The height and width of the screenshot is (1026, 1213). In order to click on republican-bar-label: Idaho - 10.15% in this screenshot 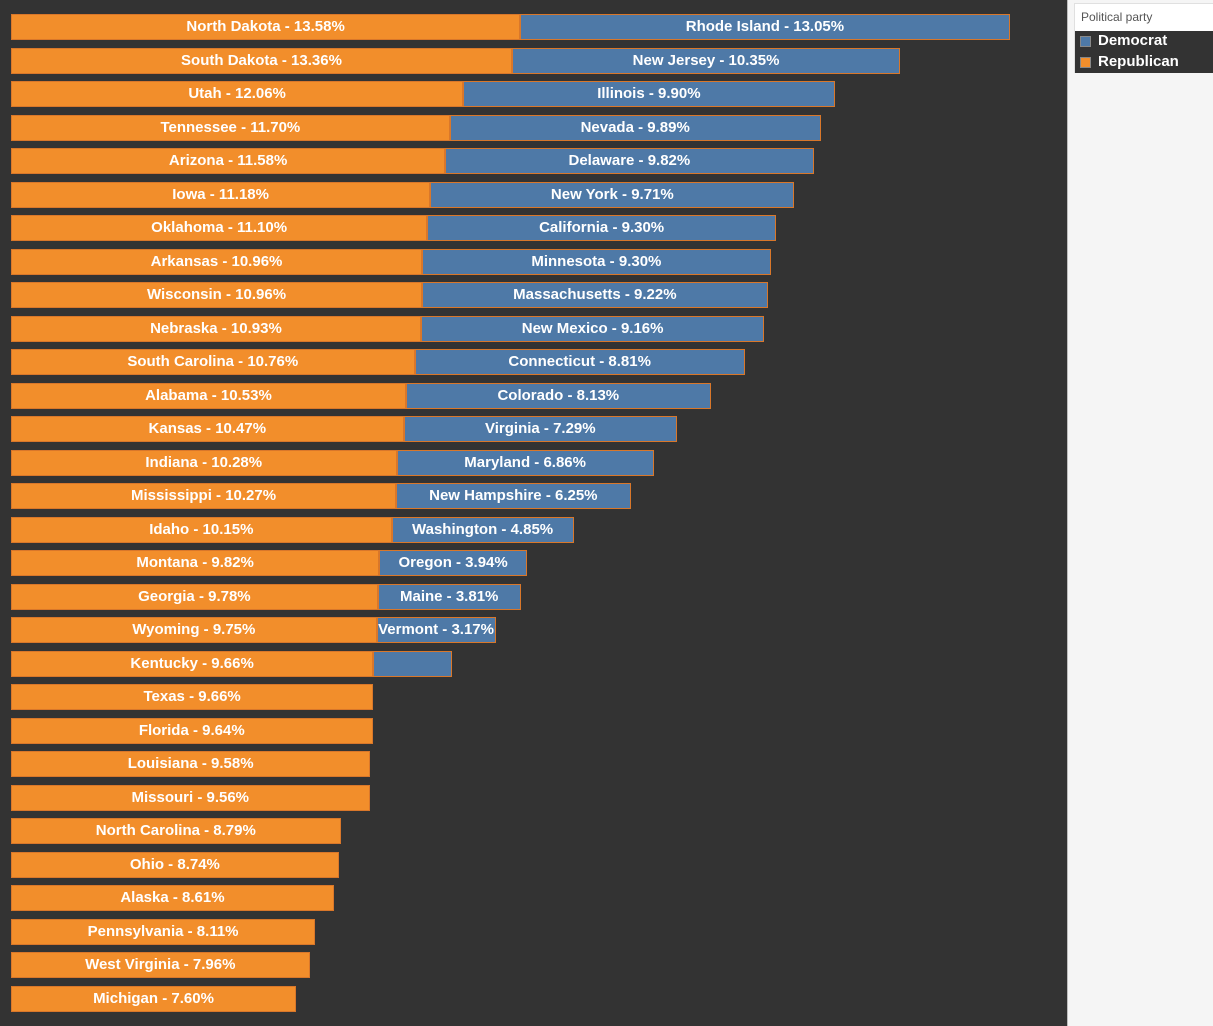, I will do `click(201, 529)`.